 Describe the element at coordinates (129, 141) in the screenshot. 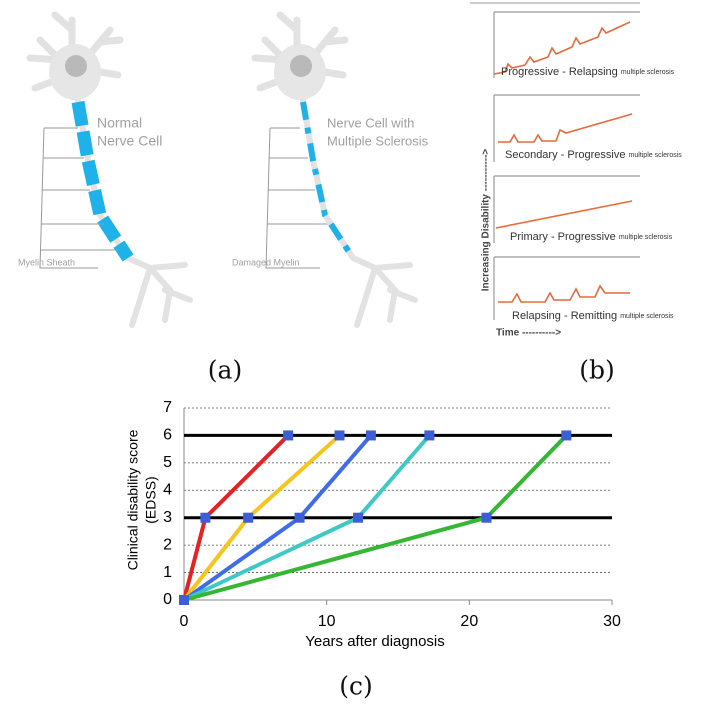

I see `normal-label: Nerve Cell` at that location.